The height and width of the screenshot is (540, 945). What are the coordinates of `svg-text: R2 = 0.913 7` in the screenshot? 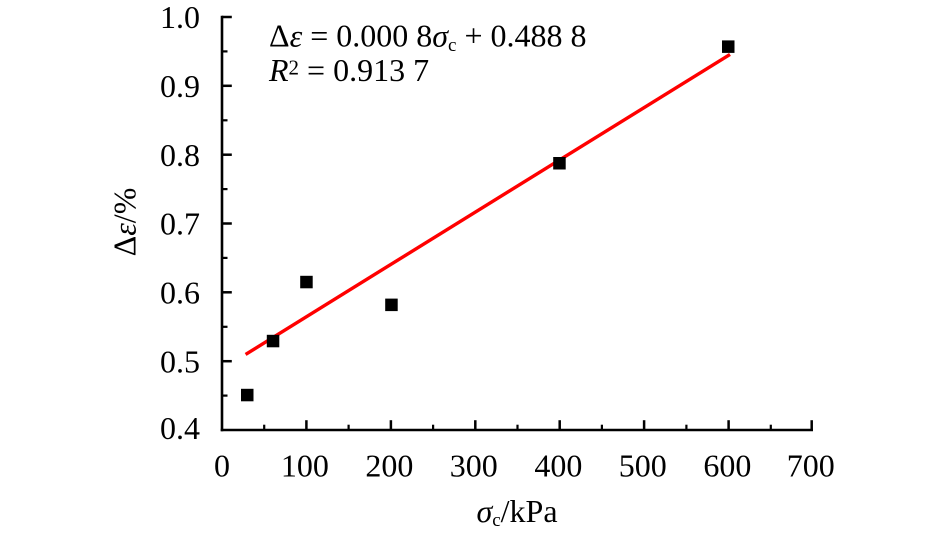 It's located at (348, 70).